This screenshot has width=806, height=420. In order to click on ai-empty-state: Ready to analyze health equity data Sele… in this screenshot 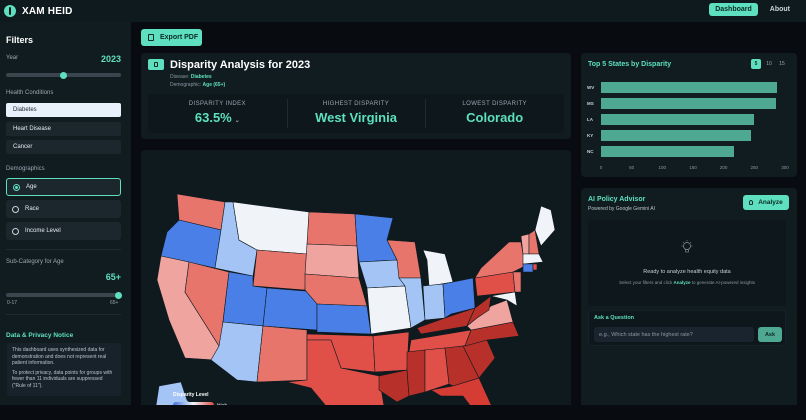, I will do `click(687, 263)`.